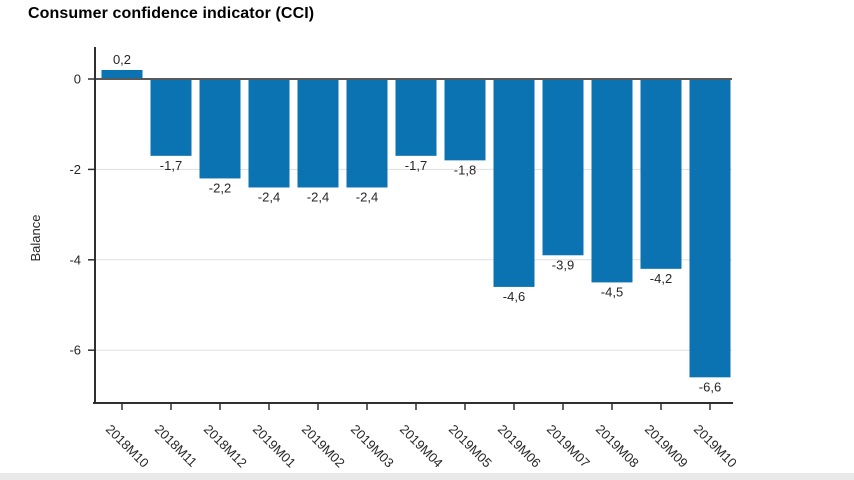 The height and width of the screenshot is (480, 854). I want to click on bar-2018M10, so click(122, 74).